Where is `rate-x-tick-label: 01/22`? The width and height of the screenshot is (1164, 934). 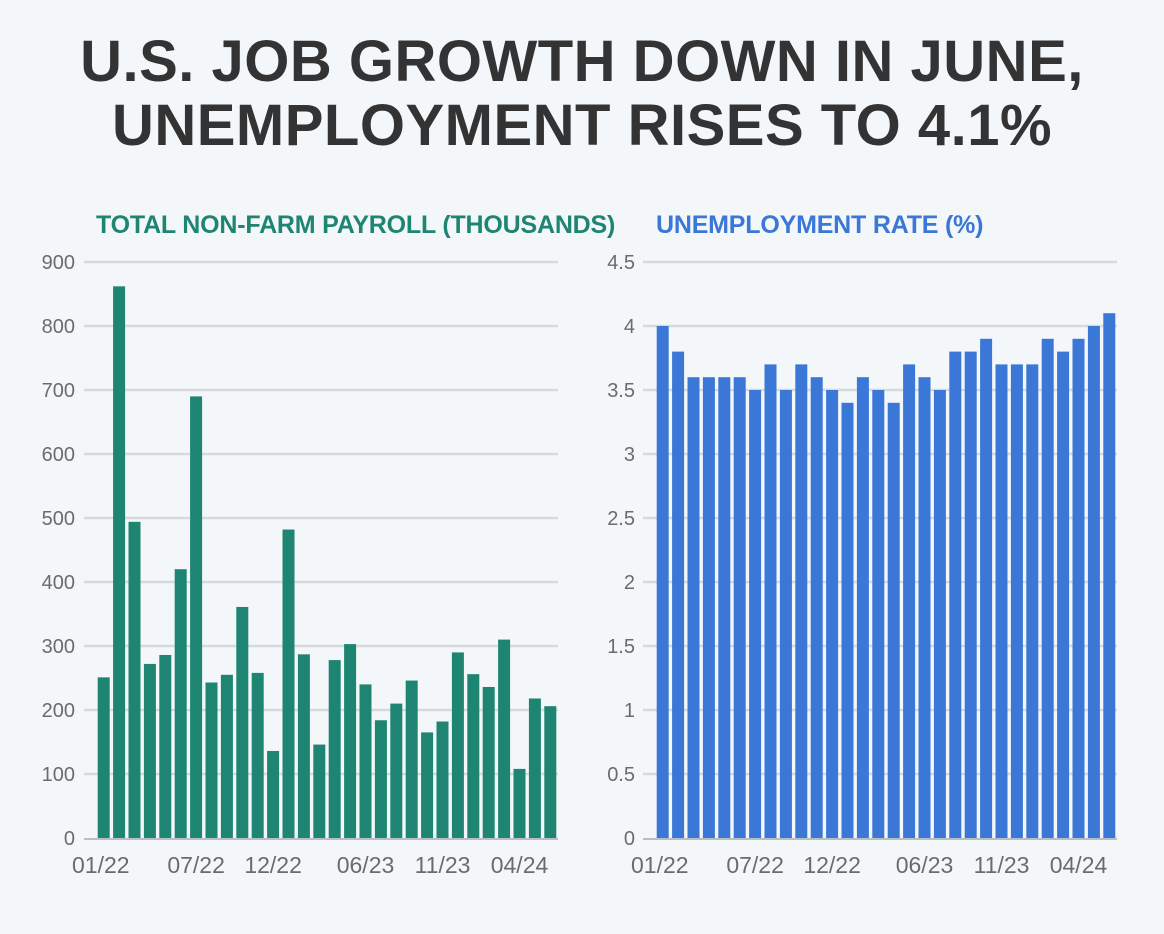
rate-x-tick-label: 01/22 is located at coordinates (660, 865).